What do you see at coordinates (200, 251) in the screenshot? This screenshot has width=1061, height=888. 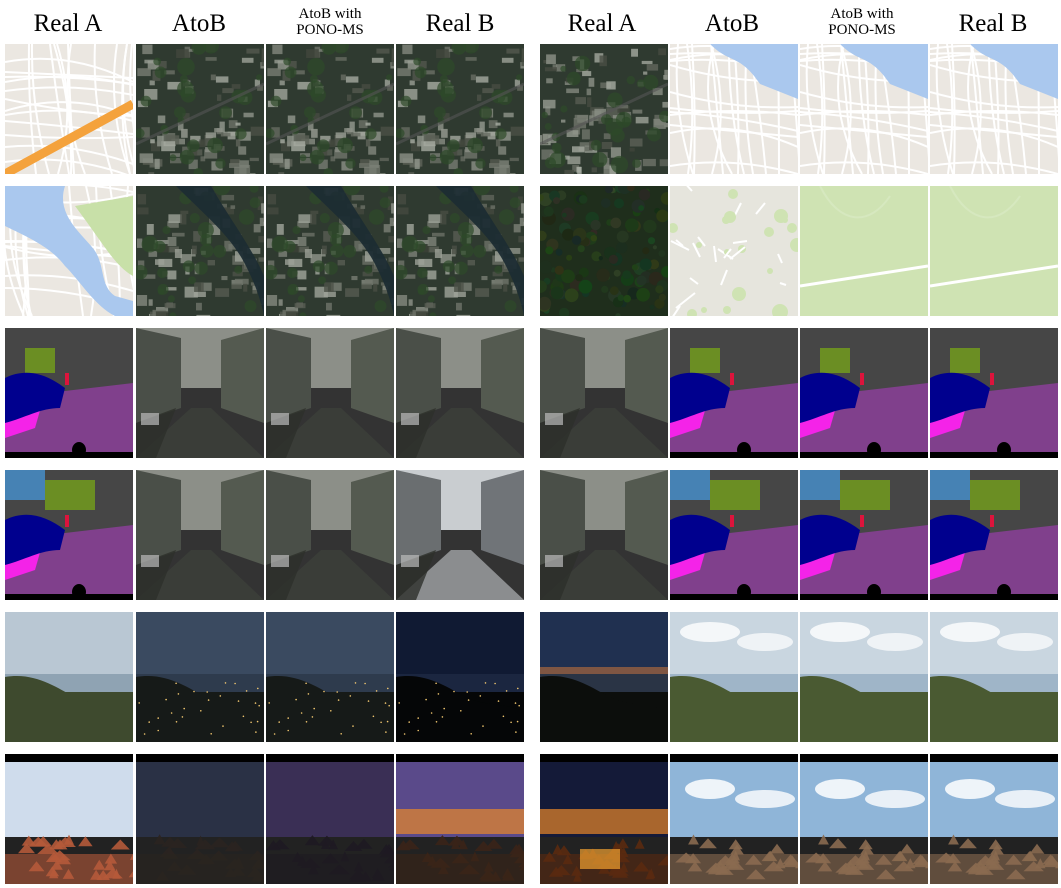 I see `tile-left-r2-c2` at bounding box center [200, 251].